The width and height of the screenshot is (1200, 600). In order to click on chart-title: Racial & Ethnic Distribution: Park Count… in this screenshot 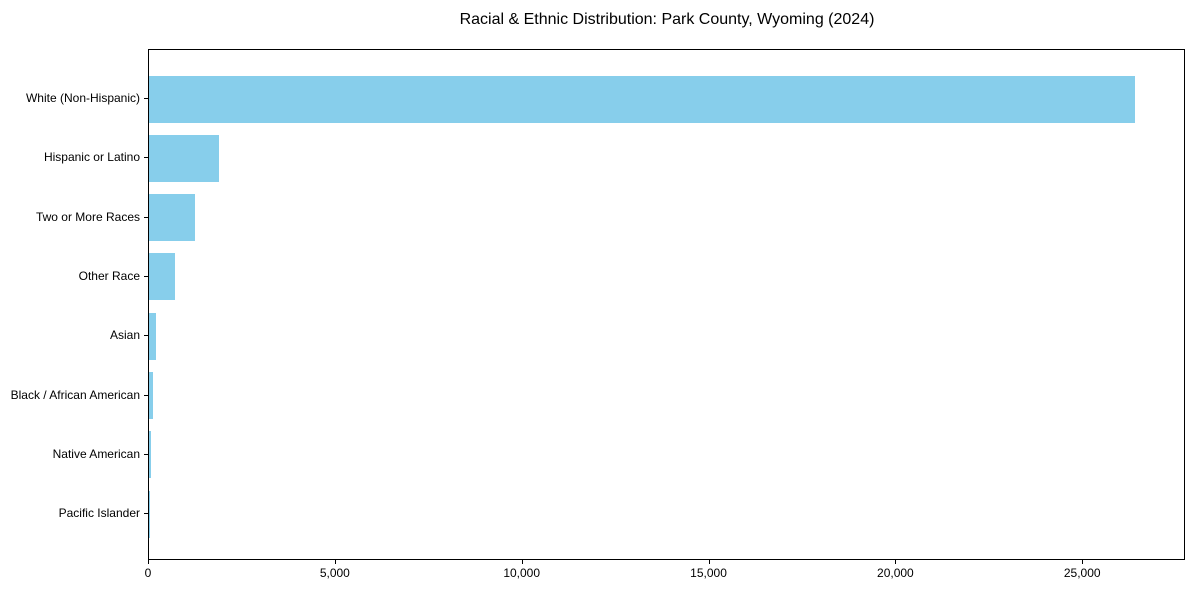, I will do `click(667, 19)`.